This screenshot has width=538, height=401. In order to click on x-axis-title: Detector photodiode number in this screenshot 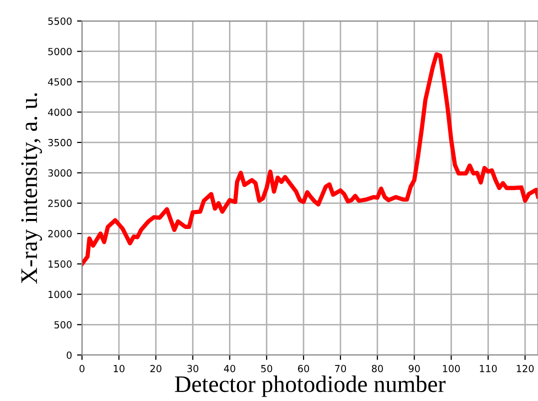, I will do `click(310, 386)`.